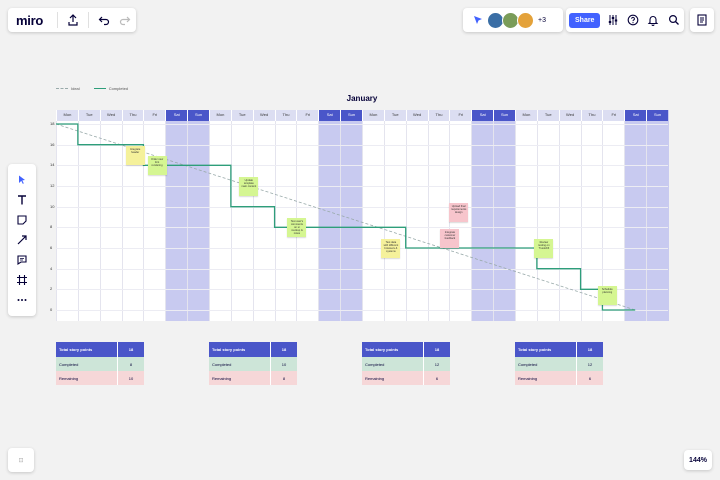 The height and width of the screenshot is (480, 720). I want to click on y-tick-label: 4, so click(51, 268).